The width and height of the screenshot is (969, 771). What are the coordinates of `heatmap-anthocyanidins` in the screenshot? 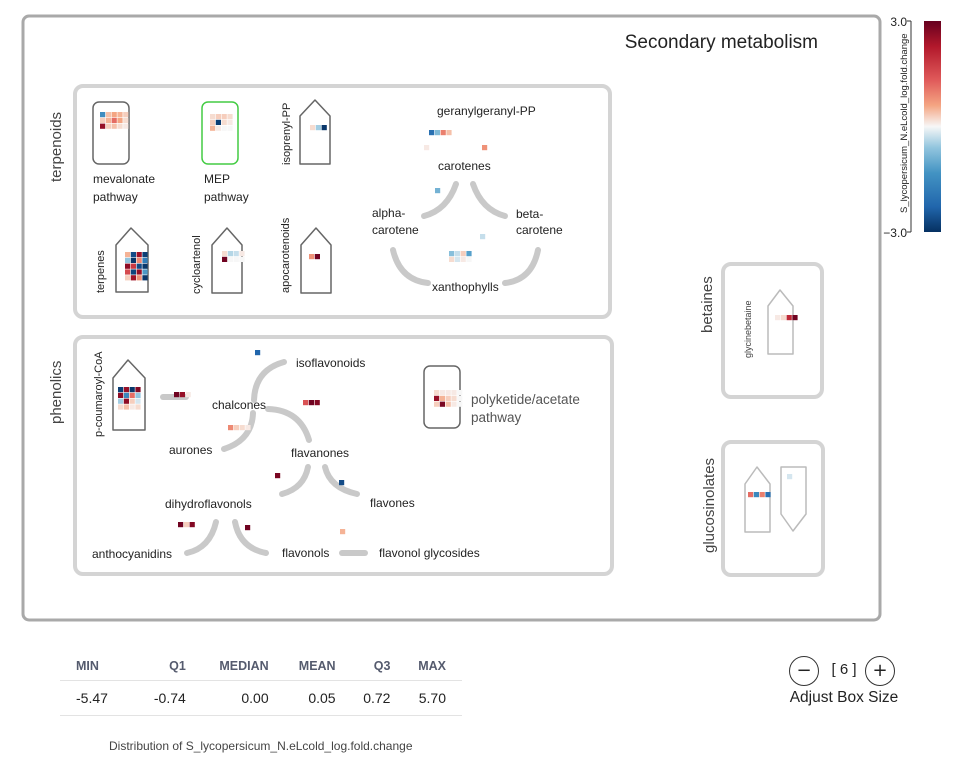 It's located at (248, 528).